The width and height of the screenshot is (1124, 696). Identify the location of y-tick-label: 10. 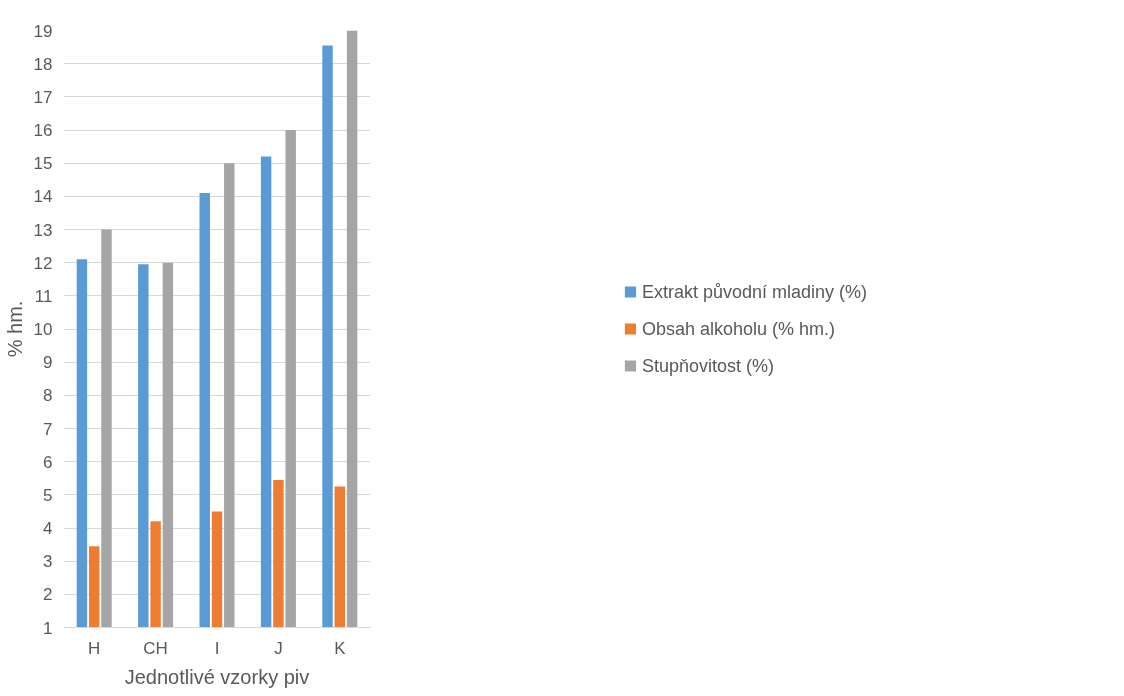
(43, 329).